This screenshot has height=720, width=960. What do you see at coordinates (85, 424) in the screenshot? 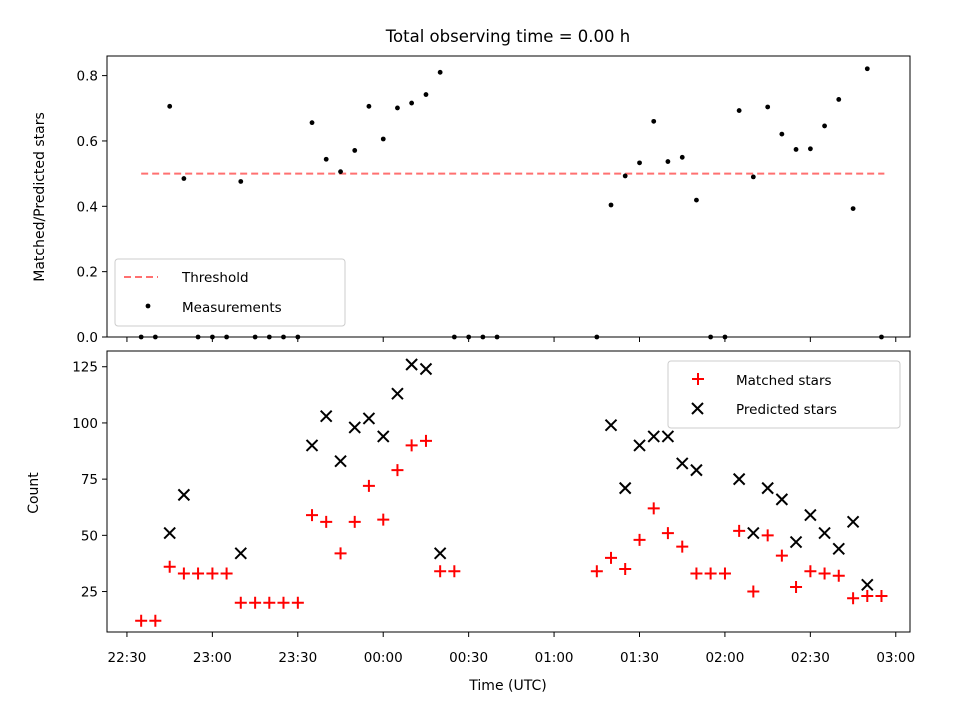
I see `bottom-y-tick-label: 100` at bounding box center [85, 424].